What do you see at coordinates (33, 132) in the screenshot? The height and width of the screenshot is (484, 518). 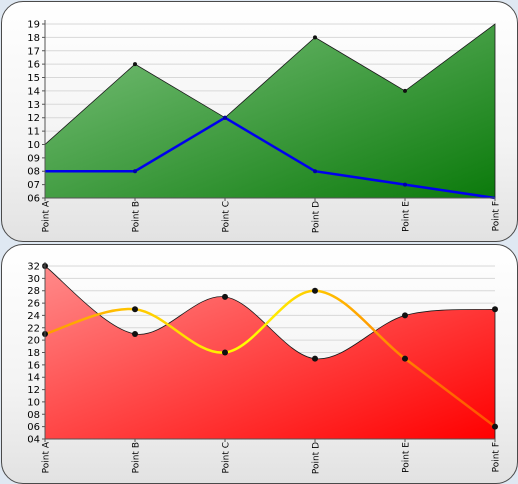 I see `y-tick-label: 11` at bounding box center [33, 132].